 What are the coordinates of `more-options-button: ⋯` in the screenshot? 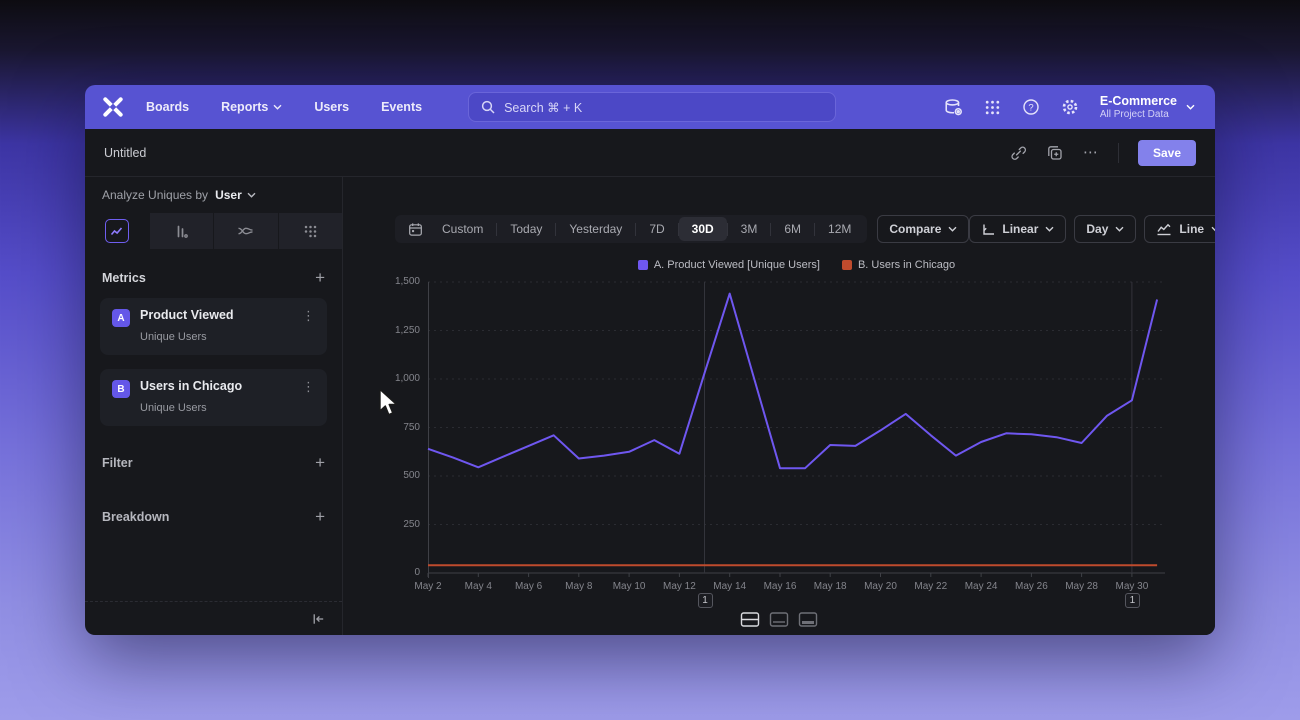 It's located at (1091, 152).